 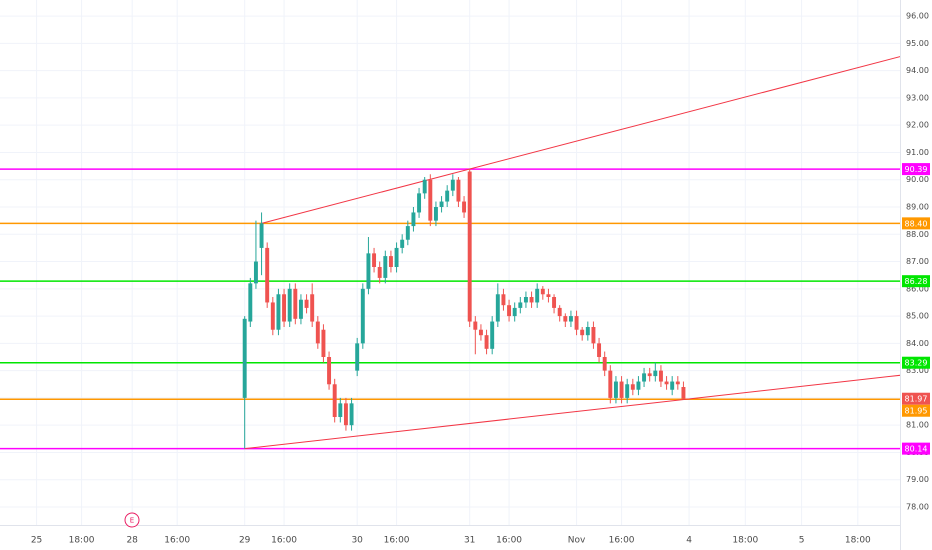 What do you see at coordinates (469, 541) in the screenshot?
I see `x-tick-label: 31` at bounding box center [469, 541].